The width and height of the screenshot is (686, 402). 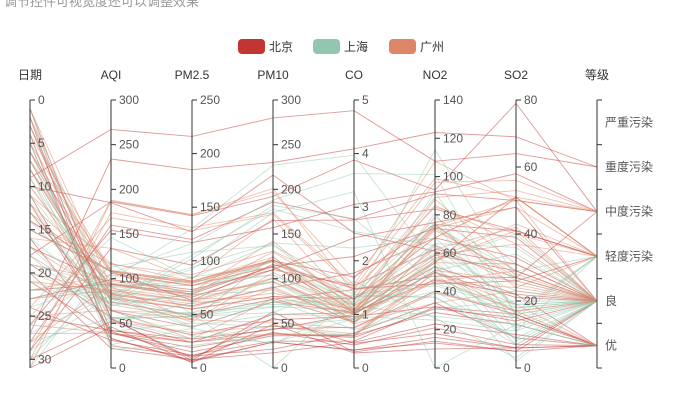 What do you see at coordinates (365, 207) in the screenshot?
I see `tick-label: 3` at bounding box center [365, 207].